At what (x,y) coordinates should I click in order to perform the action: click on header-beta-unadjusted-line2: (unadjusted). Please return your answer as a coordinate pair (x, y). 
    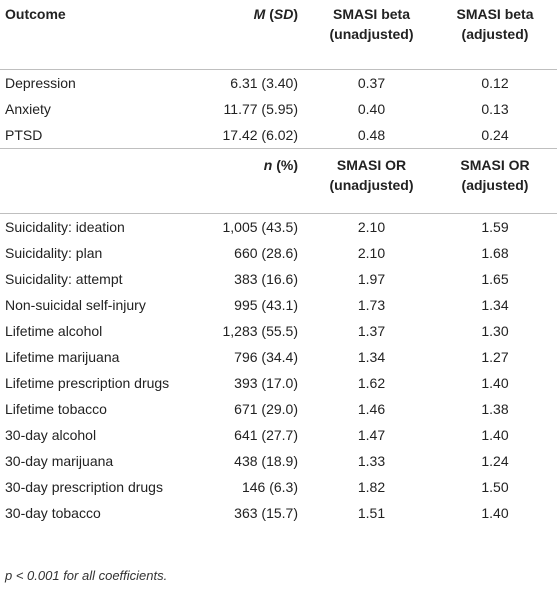
    Looking at the image, I should click on (371, 34).